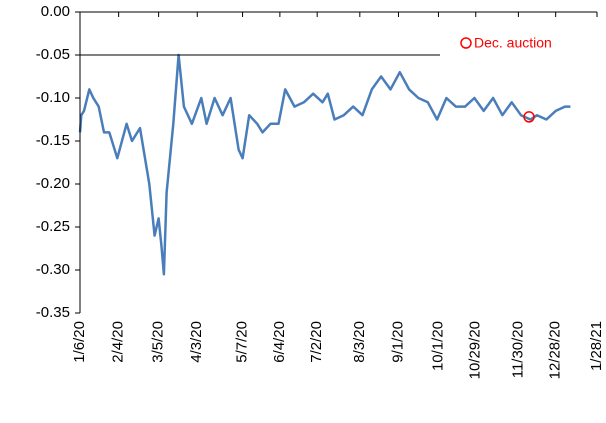  I want to click on y-tick-label: -0.10, so click(53, 97).